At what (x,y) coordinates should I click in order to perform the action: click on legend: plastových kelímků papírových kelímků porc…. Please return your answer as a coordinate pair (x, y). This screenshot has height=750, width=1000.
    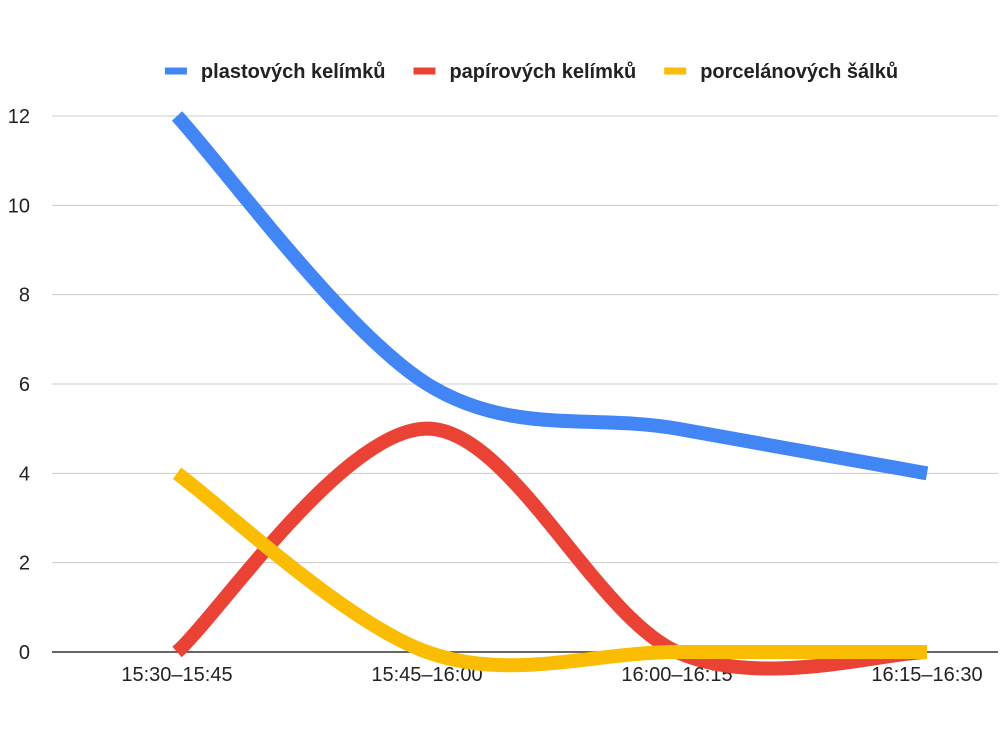
    Looking at the image, I should click on (531, 72).